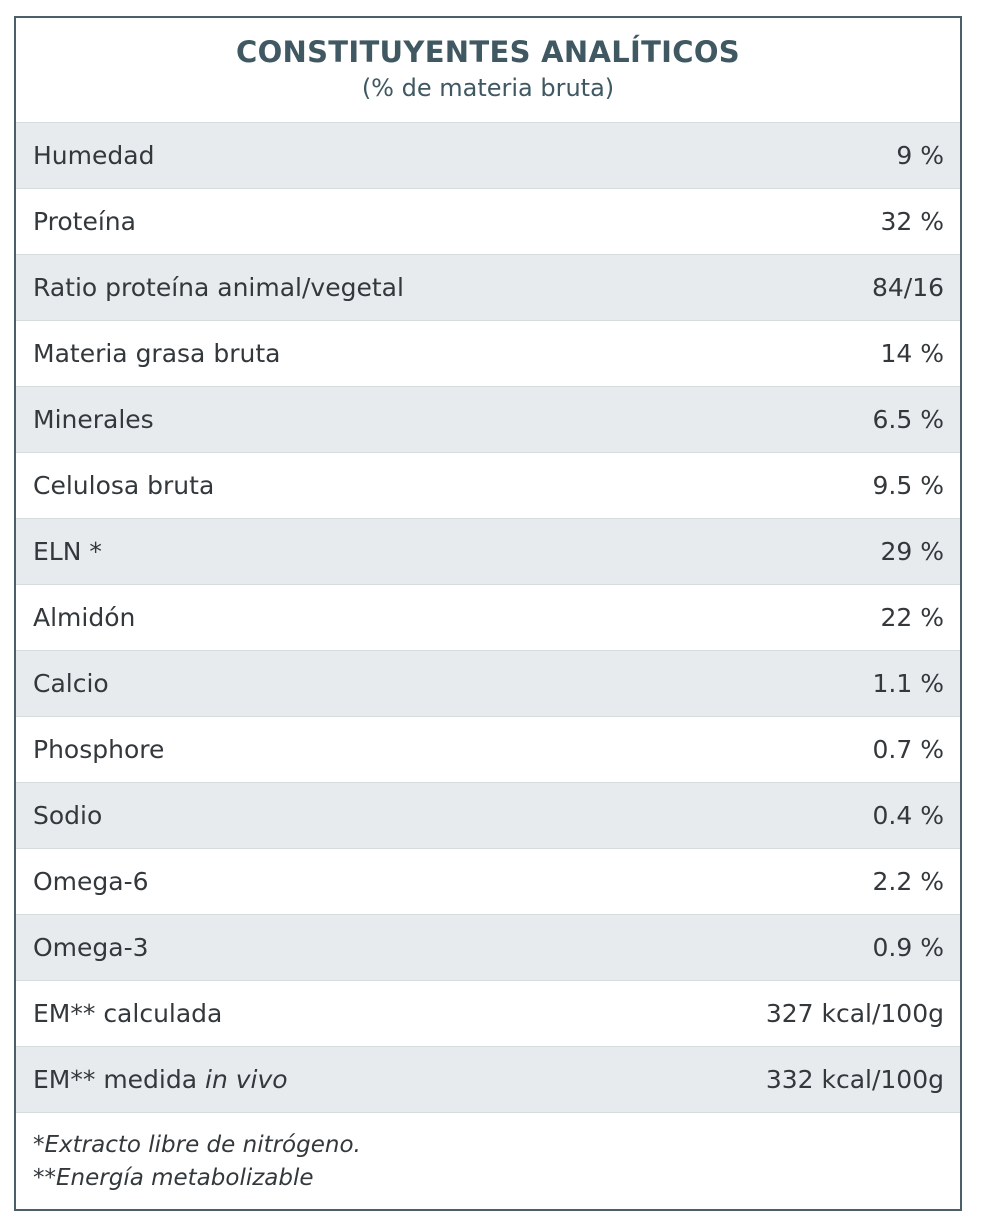 The width and height of the screenshot is (986, 1232). What do you see at coordinates (94, 155) in the screenshot?
I see `row-label: Humedad` at bounding box center [94, 155].